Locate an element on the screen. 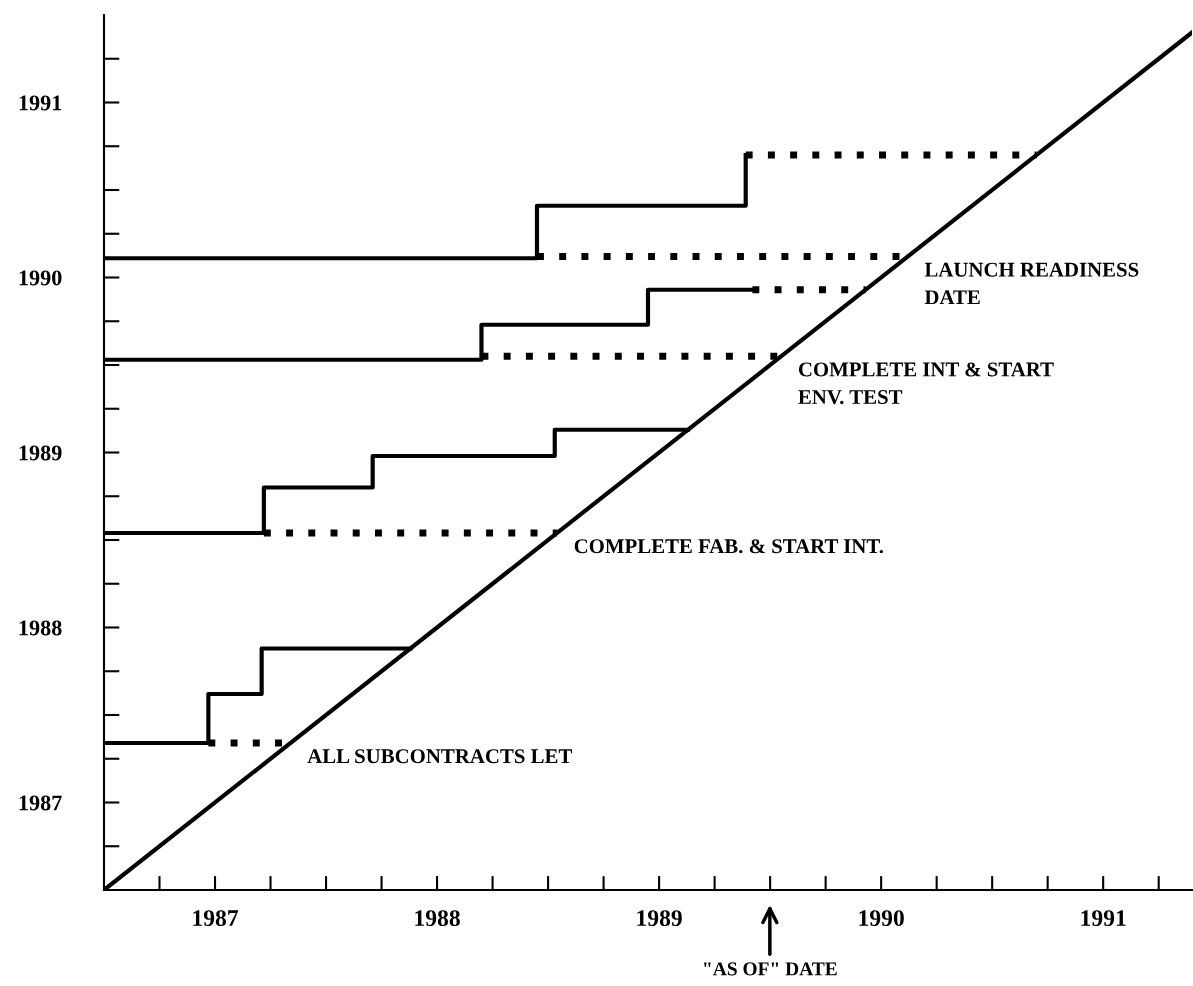 This screenshot has height=986, width=1193. x-tick-label: 1988 is located at coordinates (437, 918).